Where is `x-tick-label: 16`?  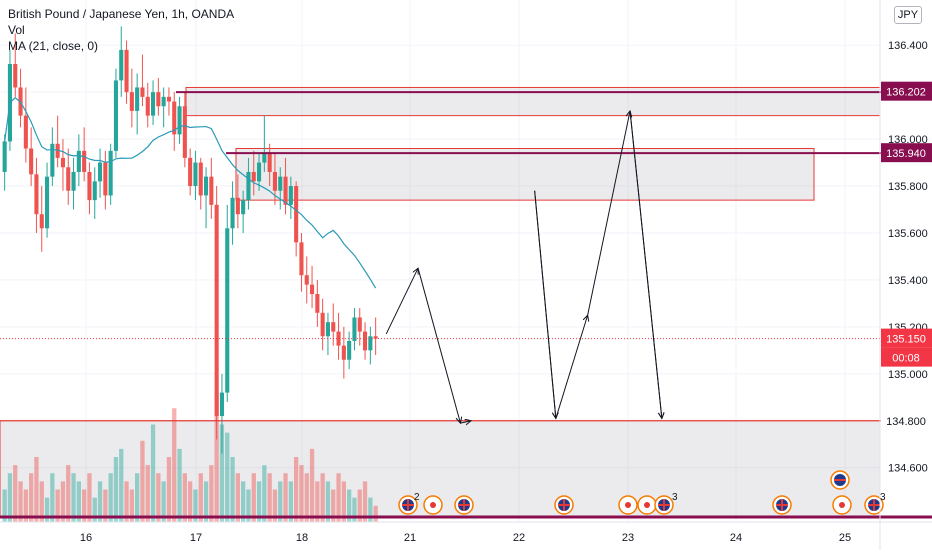 x-tick-label: 16 is located at coordinates (86, 538).